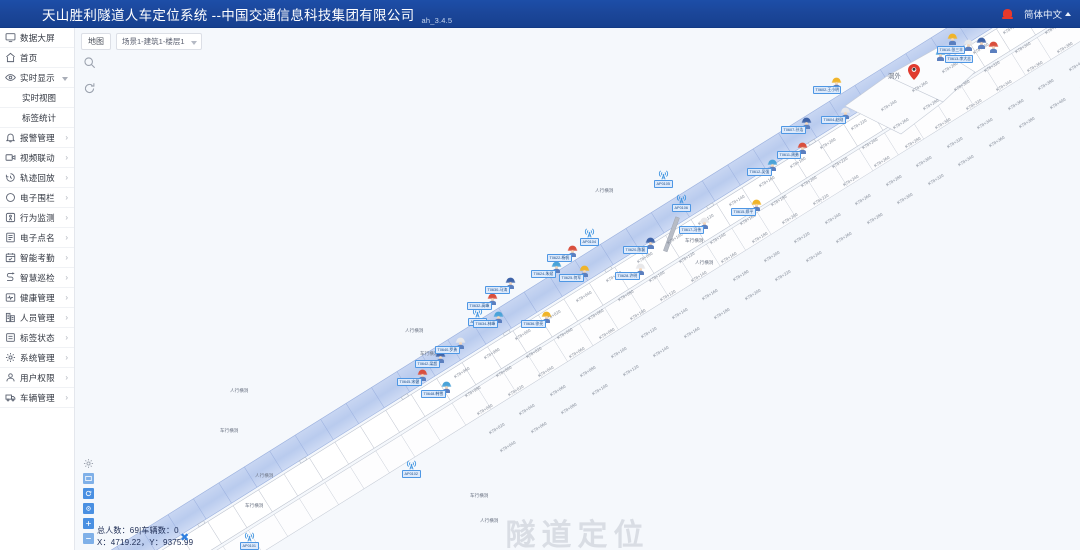 This screenshot has height=550, width=1080. I want to click on circle-icon, so click(10, 197).